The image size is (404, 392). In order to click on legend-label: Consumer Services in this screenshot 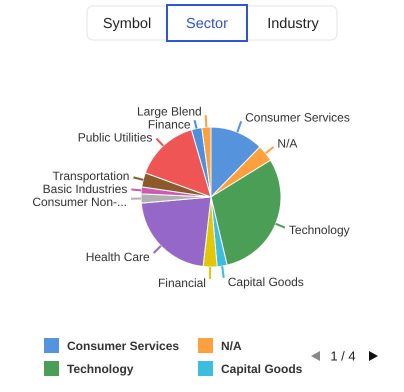, I will do `click(123, 346)`.